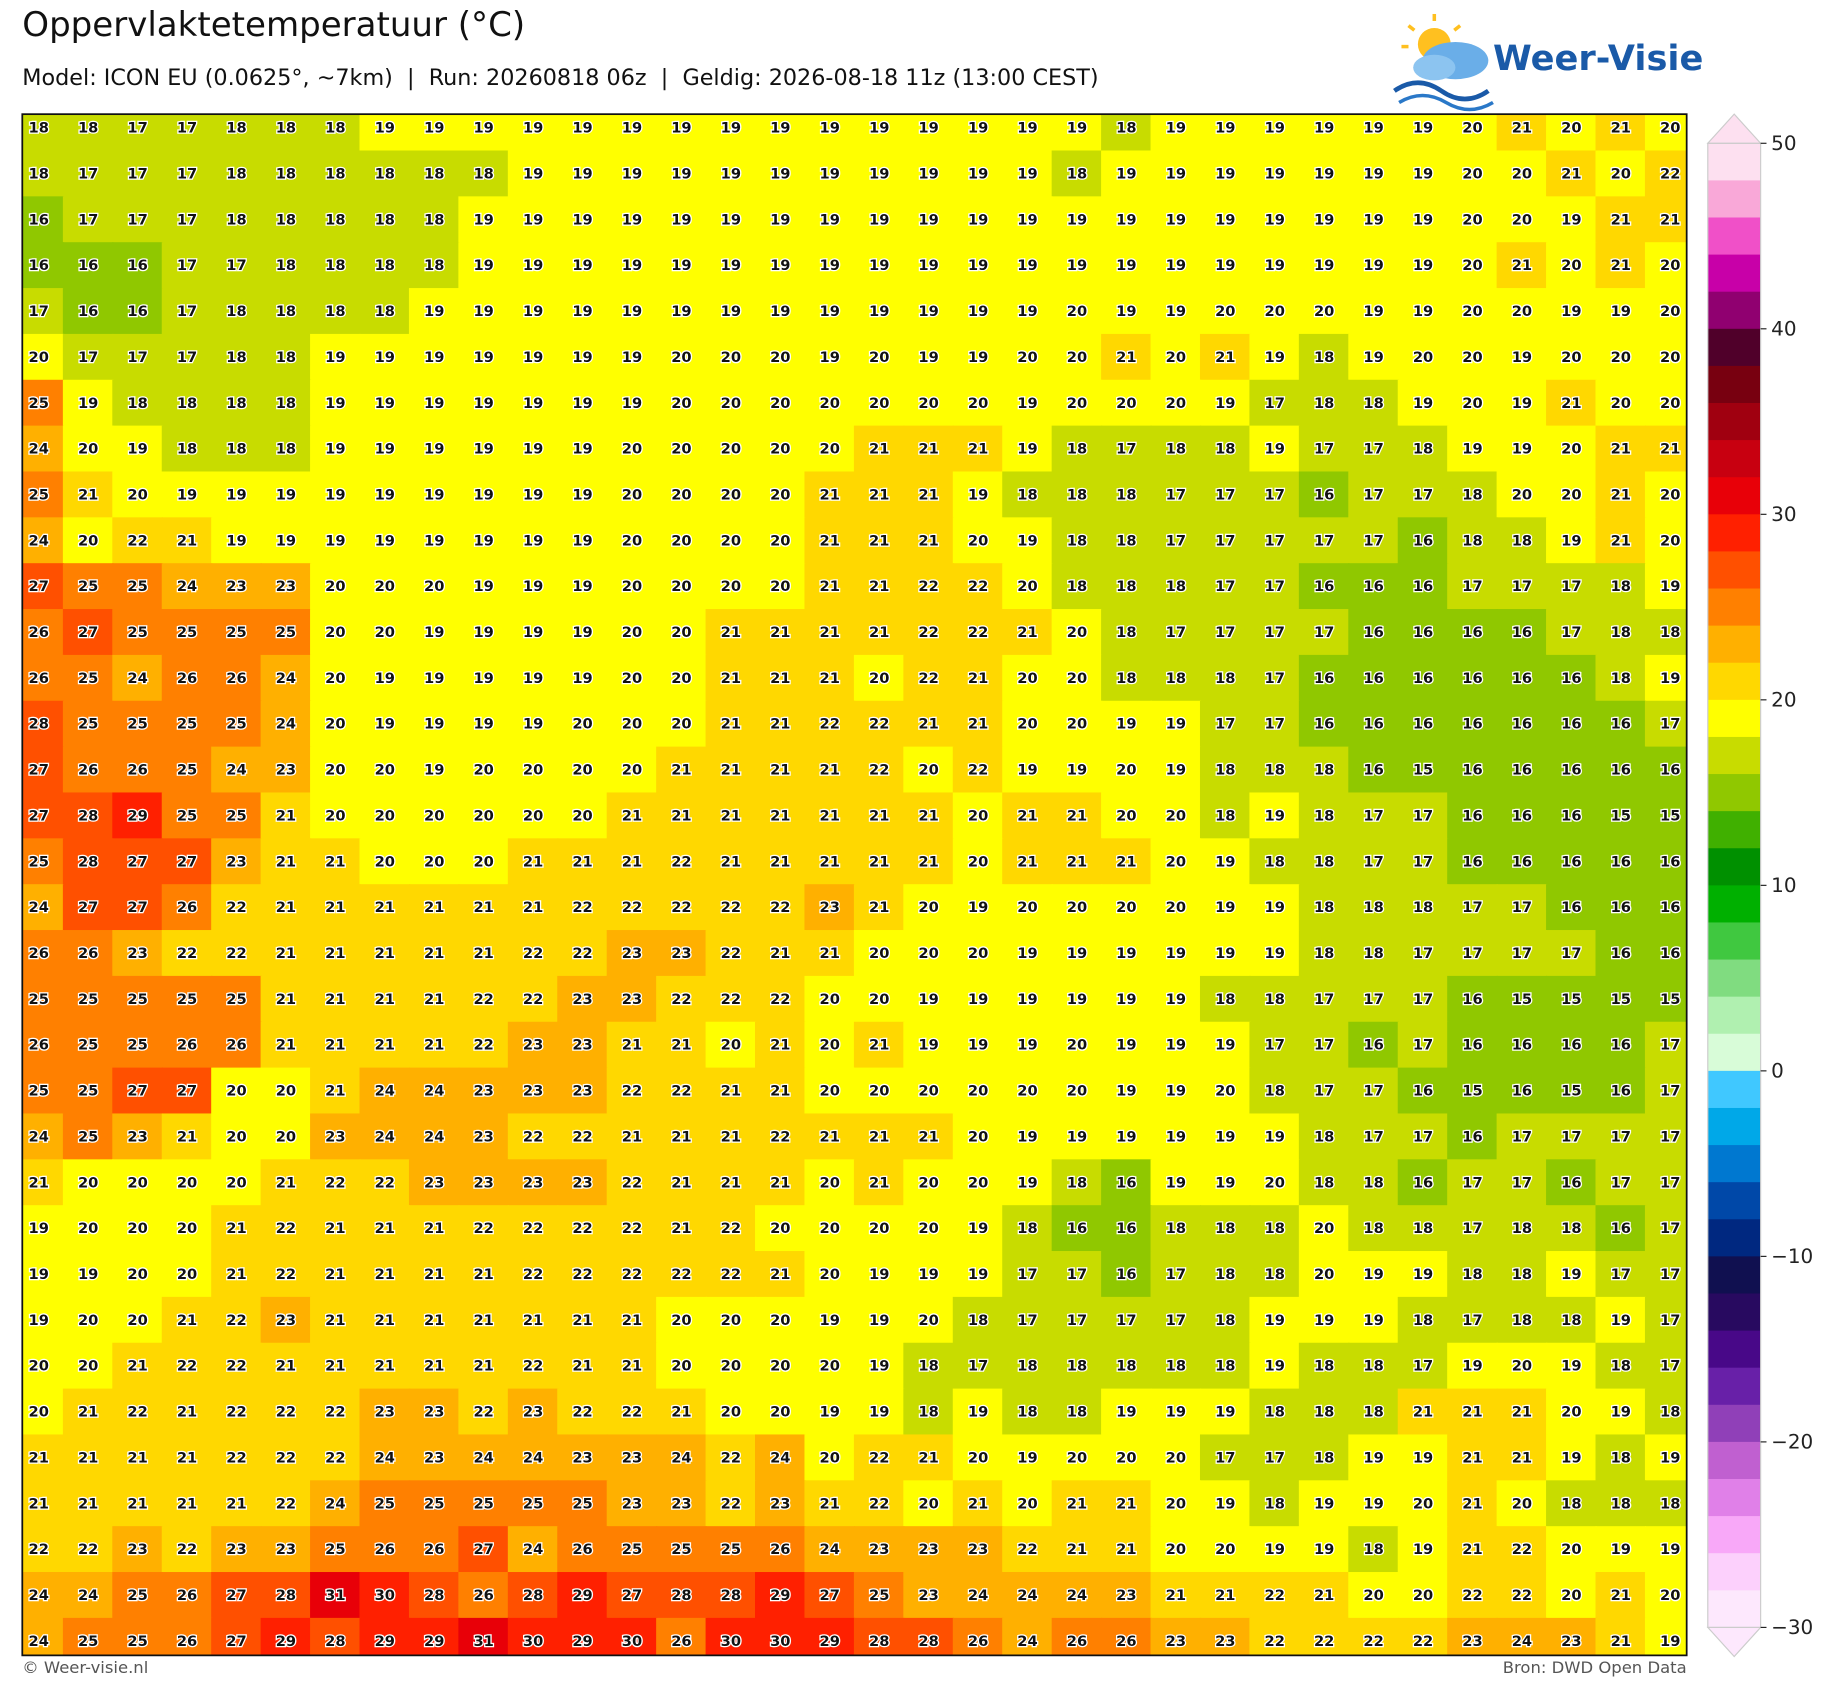 This screenshot has width=1824, height=1681. Describe the element at coordinates (1595, 1667) in the screenshot. I see `footer-right: Bron: DWD Open Data` at that location.